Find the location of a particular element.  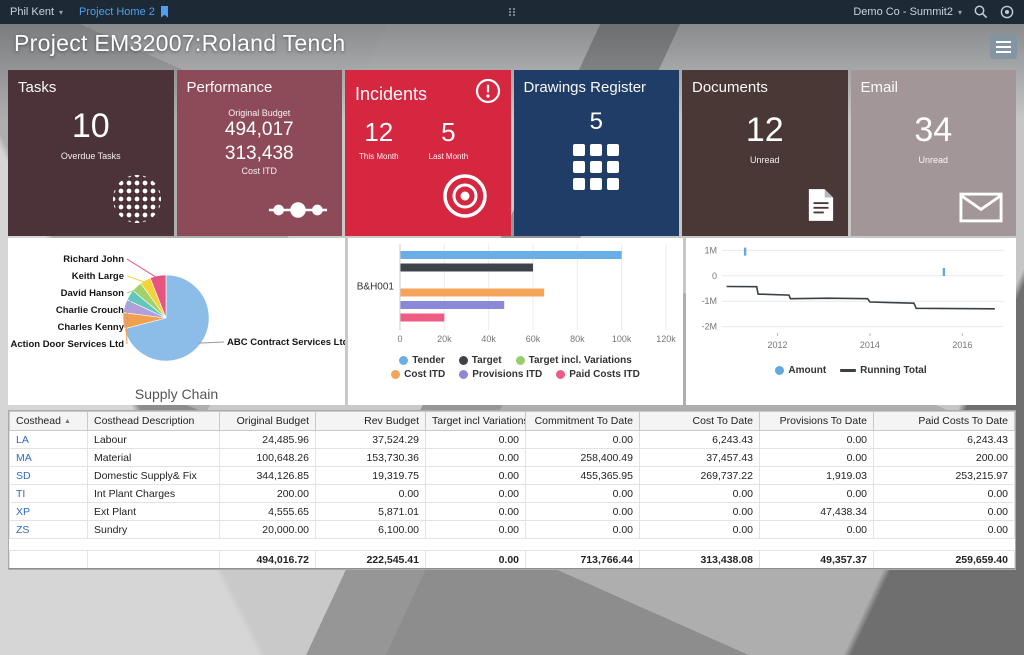

running-total-line is located at coordinates (860, 297).